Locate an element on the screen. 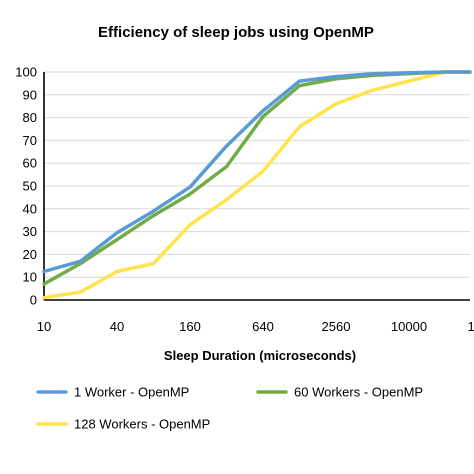 The image size is (474, 474). y-tick-labels: 0 10 20 30 40 50 60 70 80 90 100 is located at coordinates (26, 186).